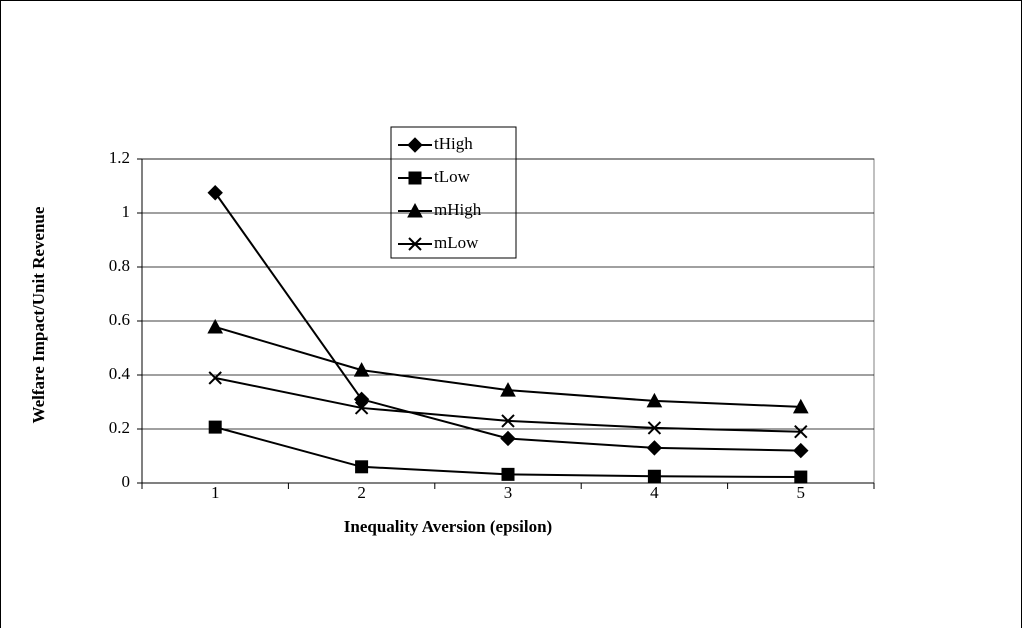  I want to click on legend-label: mLow, so click(456, 242).